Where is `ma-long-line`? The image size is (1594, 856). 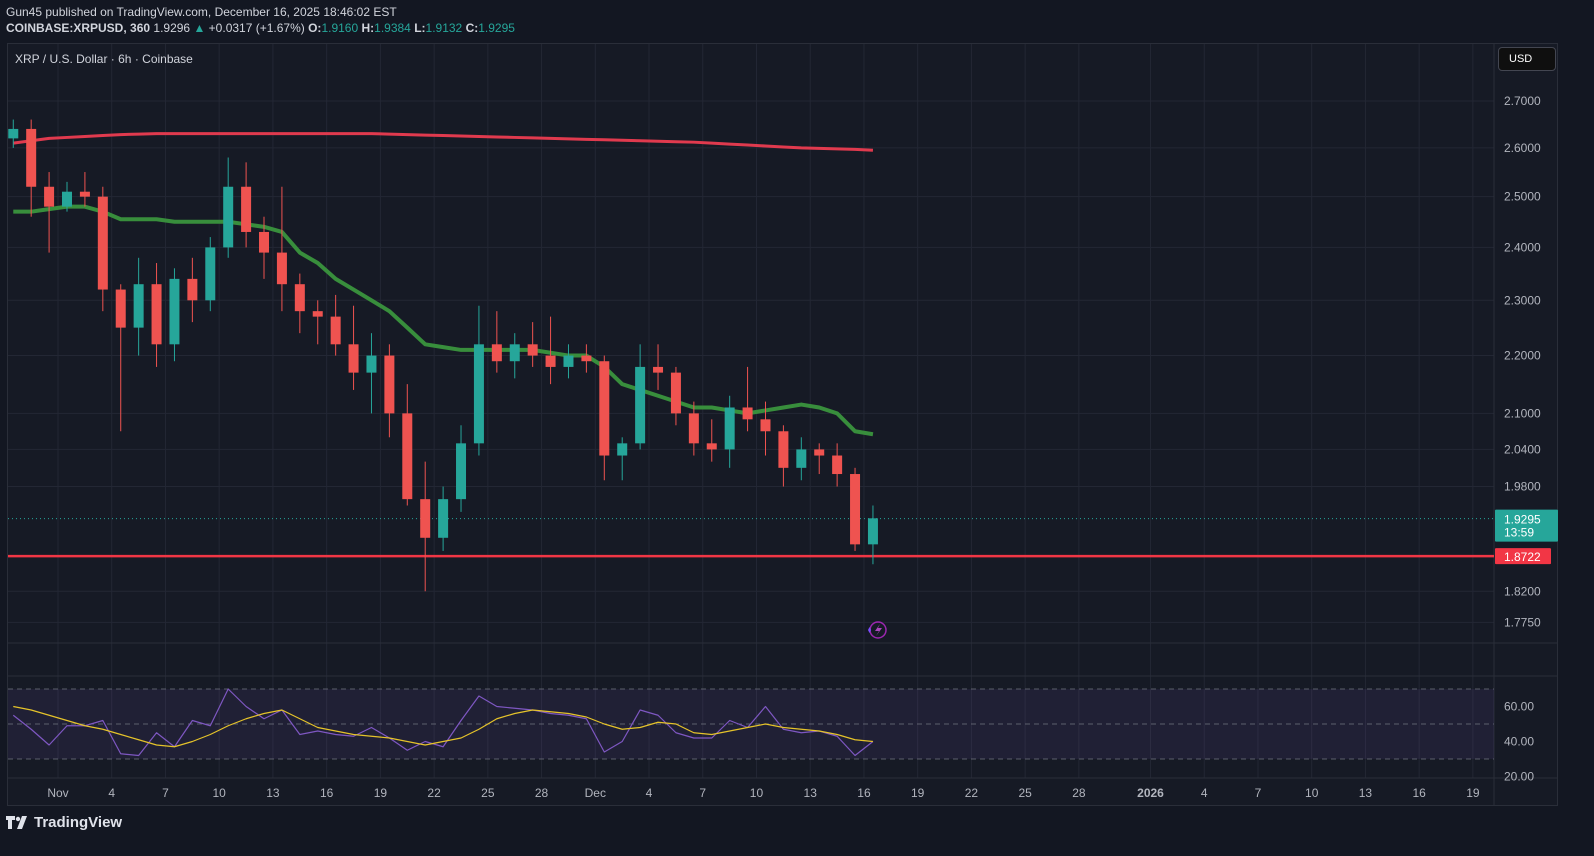 ma-long-line is located at coordinates (443, 142).